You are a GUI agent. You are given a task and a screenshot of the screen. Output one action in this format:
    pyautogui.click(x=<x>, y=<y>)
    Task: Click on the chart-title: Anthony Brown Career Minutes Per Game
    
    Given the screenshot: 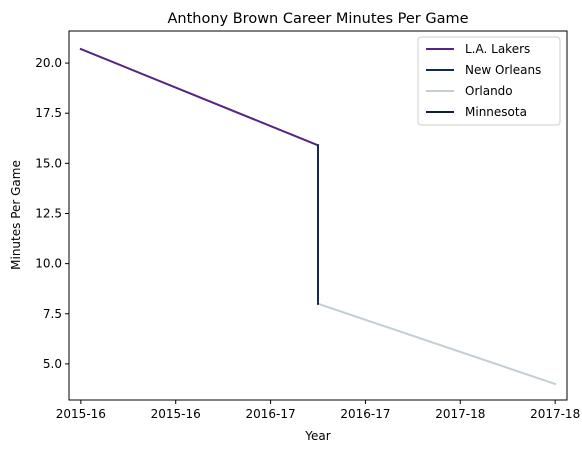 What is the action you would take?
    pyautogui.click(x=318, y=19)
    